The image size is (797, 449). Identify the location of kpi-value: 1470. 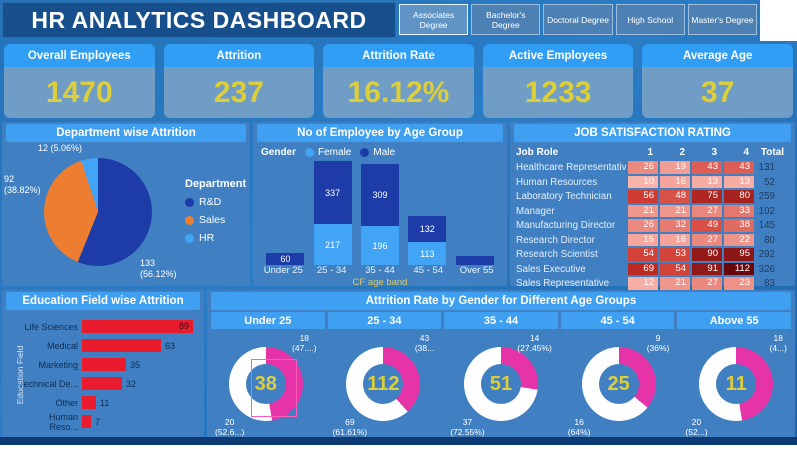
(79, 92).